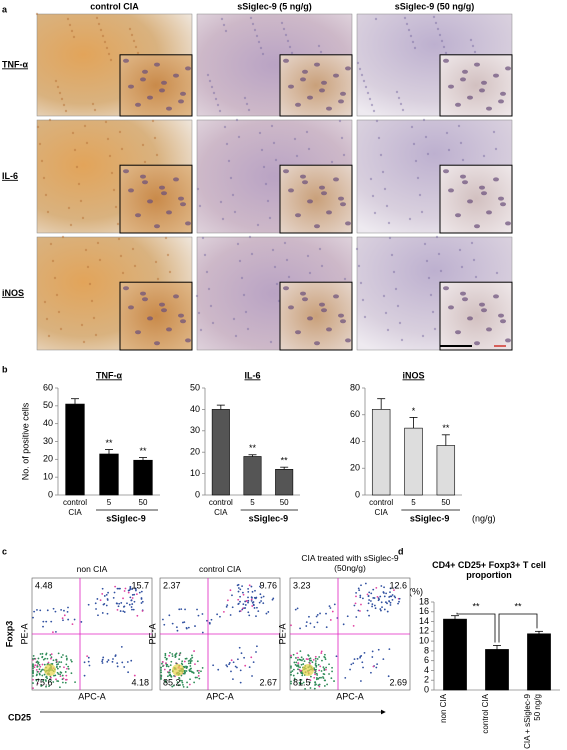 The image size is (567, 750). Describe the element at coordinates (109, 375) in the screenshot. I see `chart-title: TNF-α` at that location.